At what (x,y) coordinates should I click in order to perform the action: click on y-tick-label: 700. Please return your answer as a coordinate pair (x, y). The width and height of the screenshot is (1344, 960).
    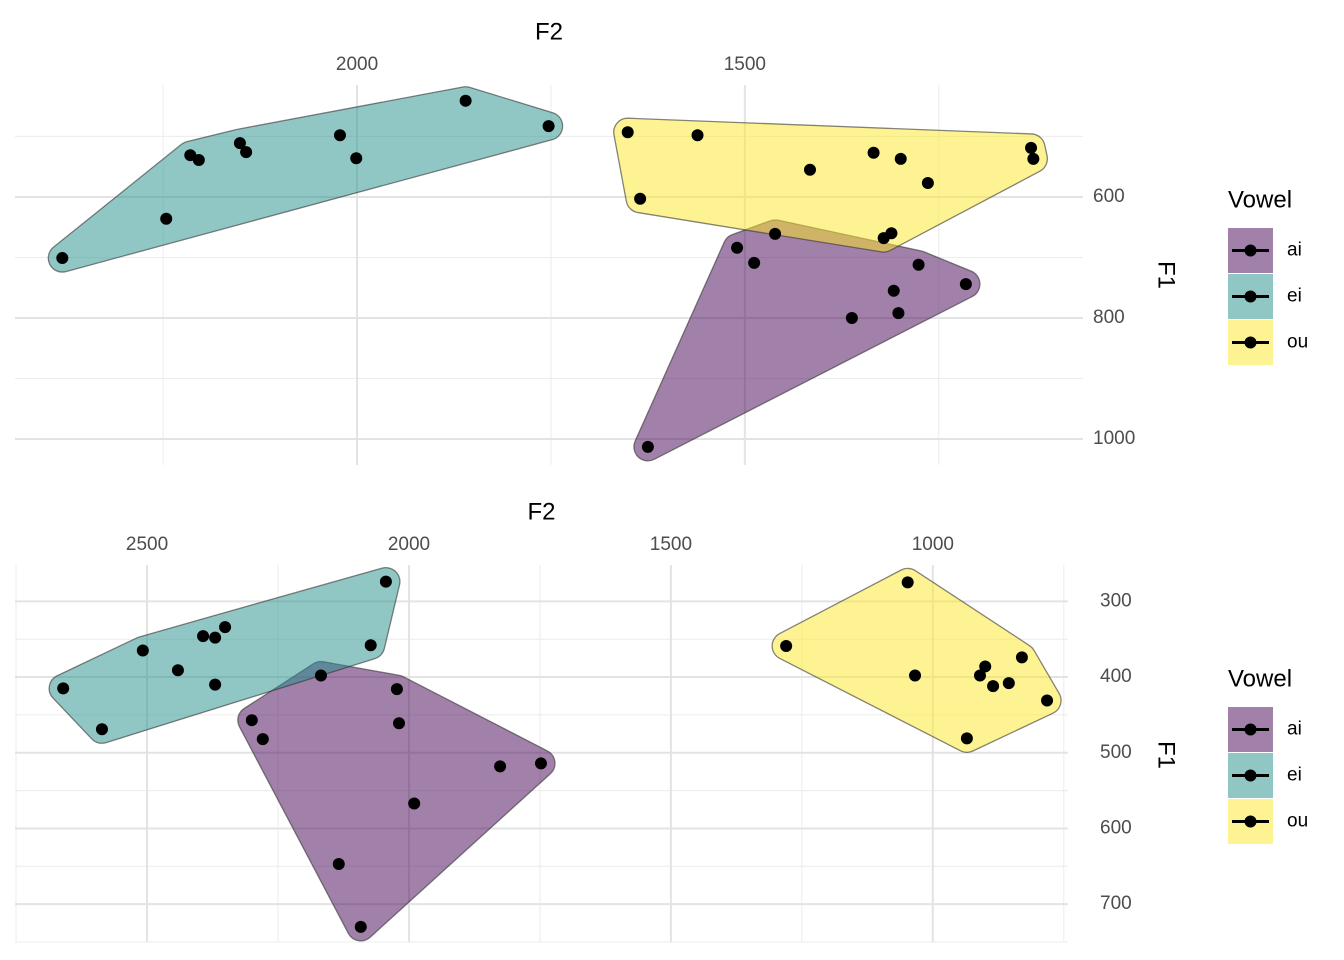
    Looking at the image, I should click on (1116, 903).